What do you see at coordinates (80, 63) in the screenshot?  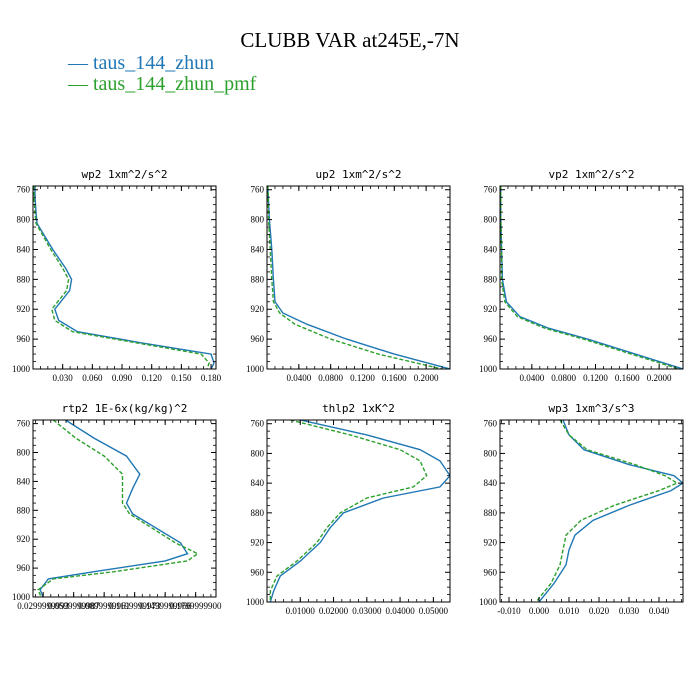 I see `legend-line-1: —` at bounding box center [80, 63].